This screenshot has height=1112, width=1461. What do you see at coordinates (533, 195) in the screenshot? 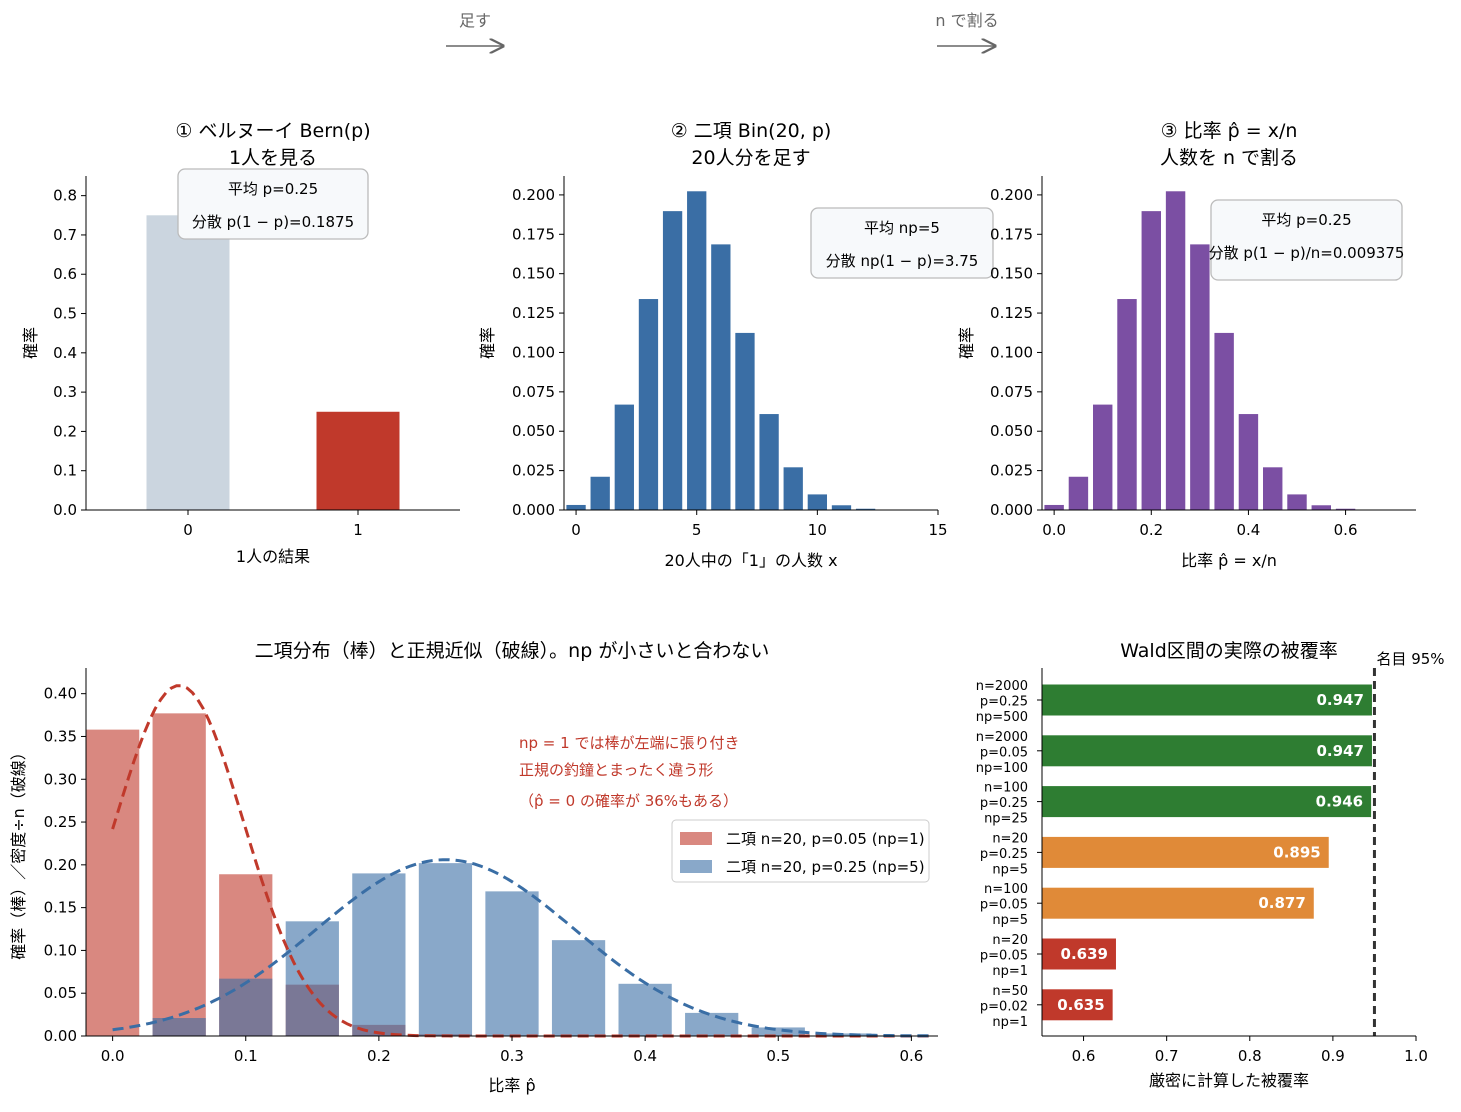
I see `y-tick-label: 0.200` at bounding box center [533, 195].